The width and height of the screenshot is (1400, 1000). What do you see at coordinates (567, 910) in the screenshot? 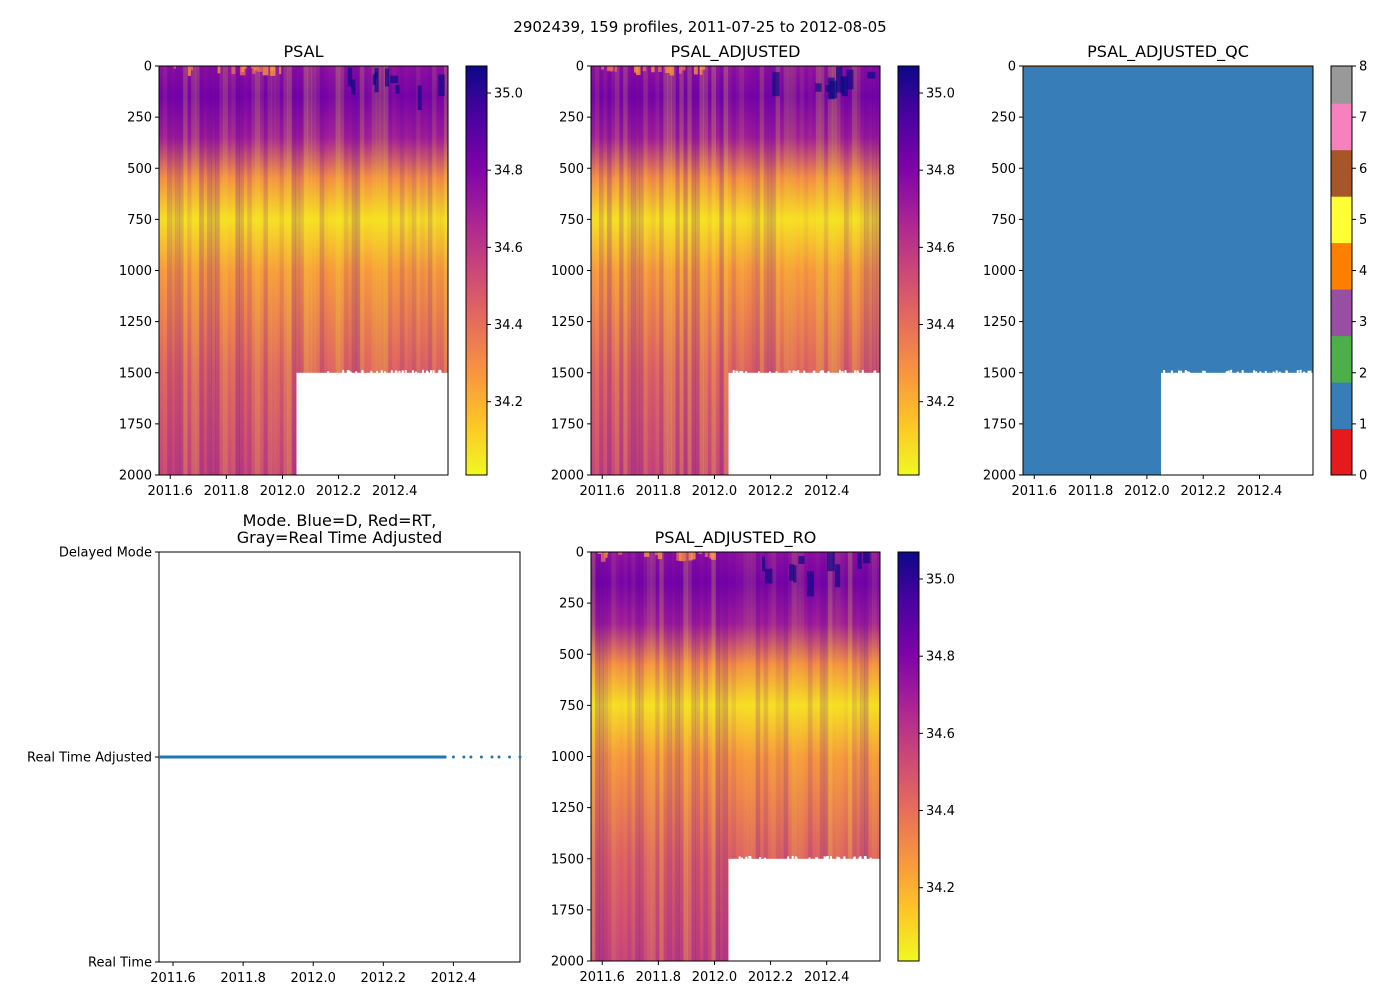
I see `ytick-label: 1750` at bounding box center [567, 910].